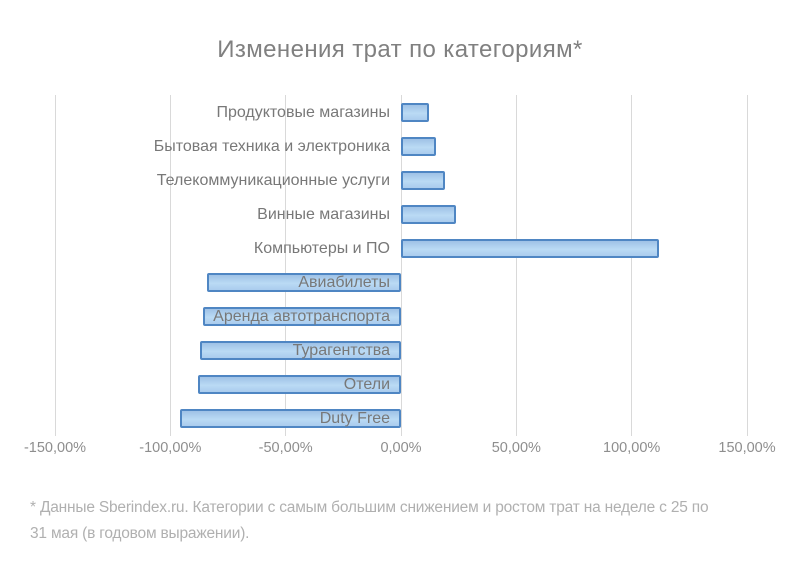  What do you see at coordinates (354, 418) in the screenshot?
I see `category-label: Duty Free` at bounding box center [354, 418].